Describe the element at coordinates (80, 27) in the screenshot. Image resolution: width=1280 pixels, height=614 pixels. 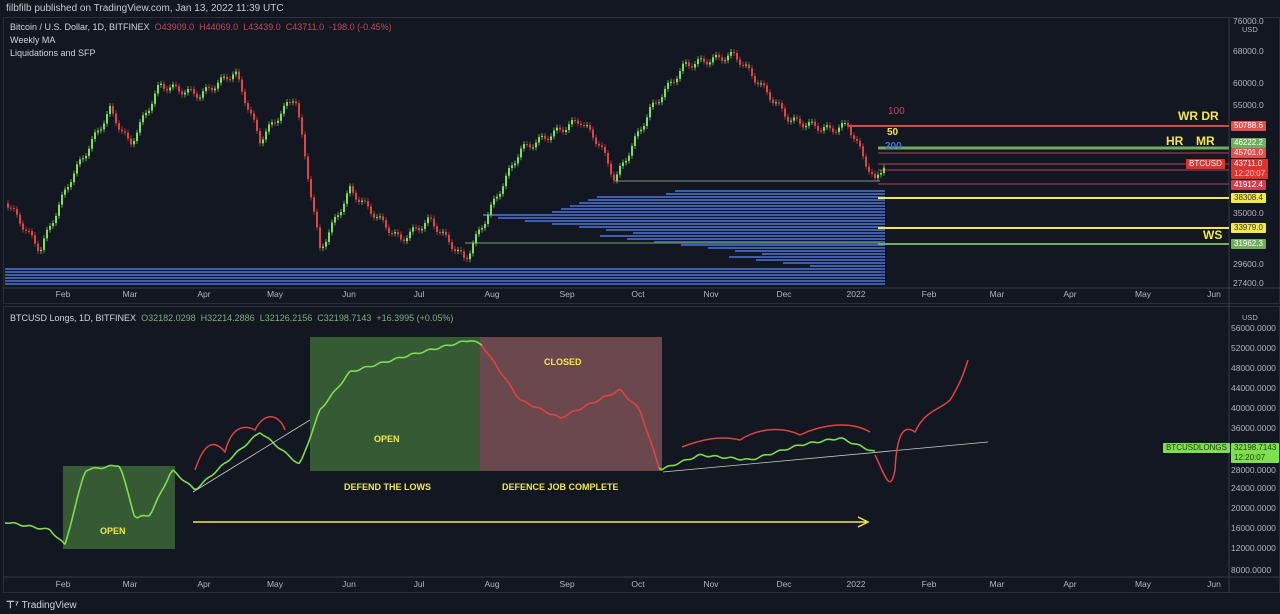
I see `symbol-title: Bitcoin / U.S. Dollar, 1D, BITFINEX` at that location.